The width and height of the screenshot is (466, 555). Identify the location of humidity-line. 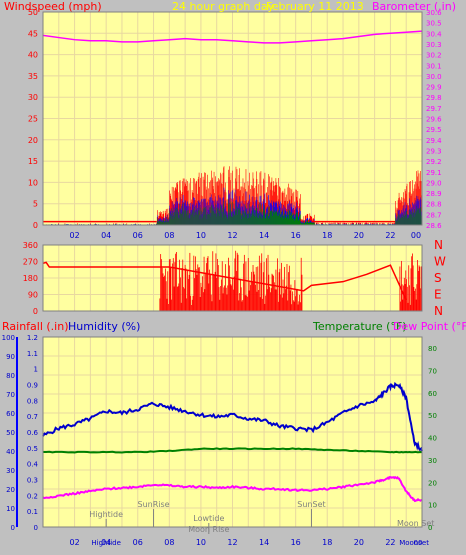
(232, 416).